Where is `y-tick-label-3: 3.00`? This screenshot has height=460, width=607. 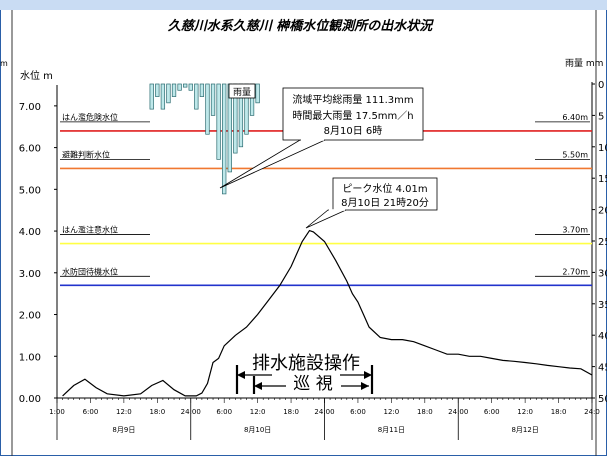
y-tick-label-3: 3.00 is located at coordinates (30, 274).